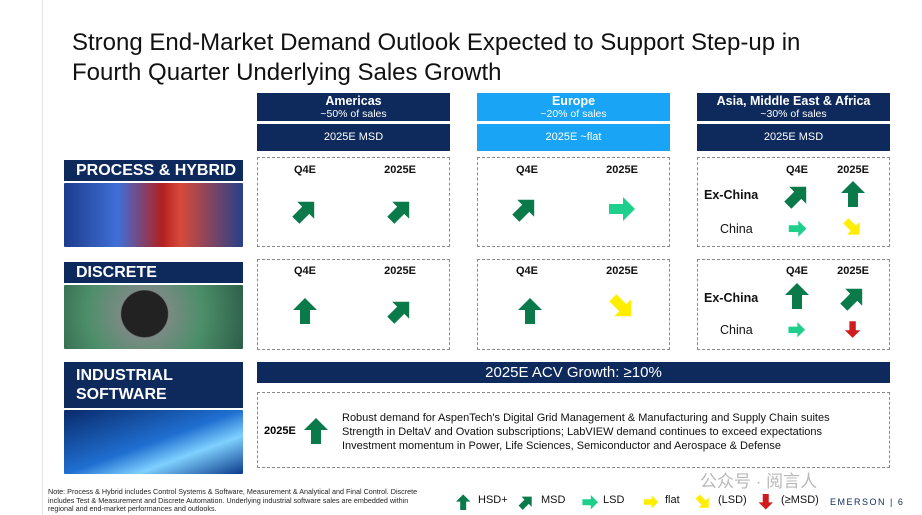 Image resolution: width=922 pixels, height=515 pixels. Describe the element at coordinates (153, 272) in the screenshot. I see `segment-label: DISCRETE` at that location.